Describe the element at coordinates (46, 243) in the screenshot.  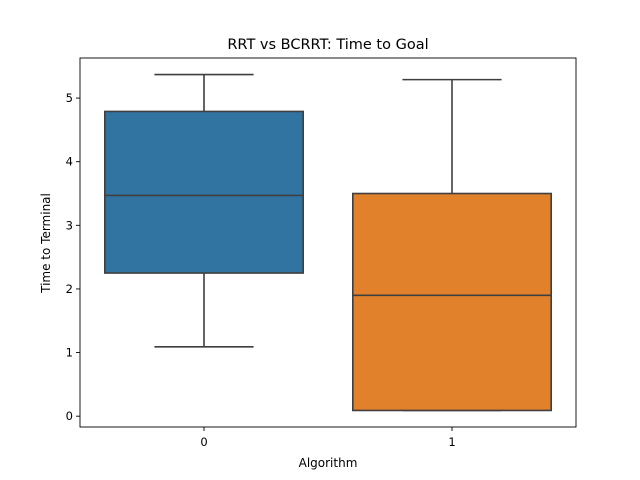
I see `y-axis-label: Time to Terminal` at that location.